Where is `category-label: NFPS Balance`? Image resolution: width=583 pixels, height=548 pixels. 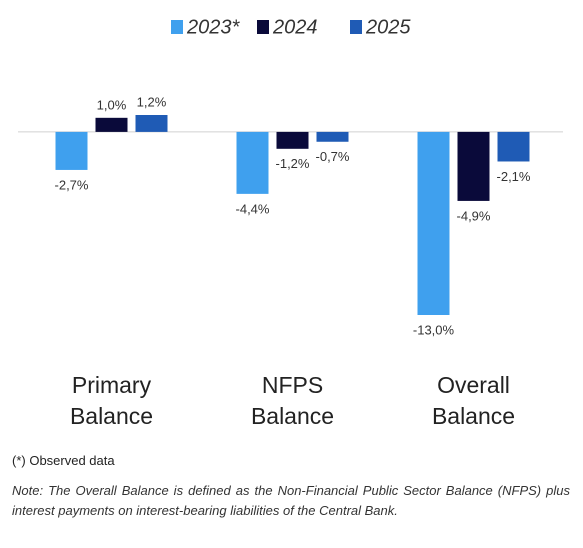 category-label: NFPS Balance is located at coordinates (292, 400).